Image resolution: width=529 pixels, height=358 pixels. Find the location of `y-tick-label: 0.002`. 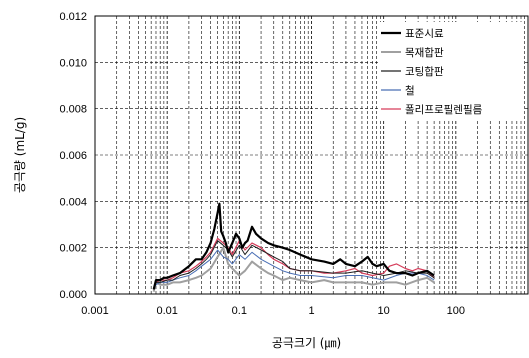

y-tick-label: 0.002 is located at coordinates (73, 249).